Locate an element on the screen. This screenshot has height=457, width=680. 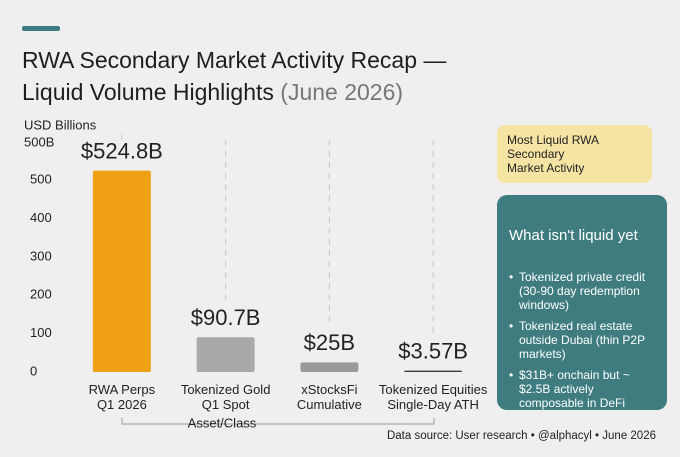
value-label: $3.57B is located at coordinates (433, 350).